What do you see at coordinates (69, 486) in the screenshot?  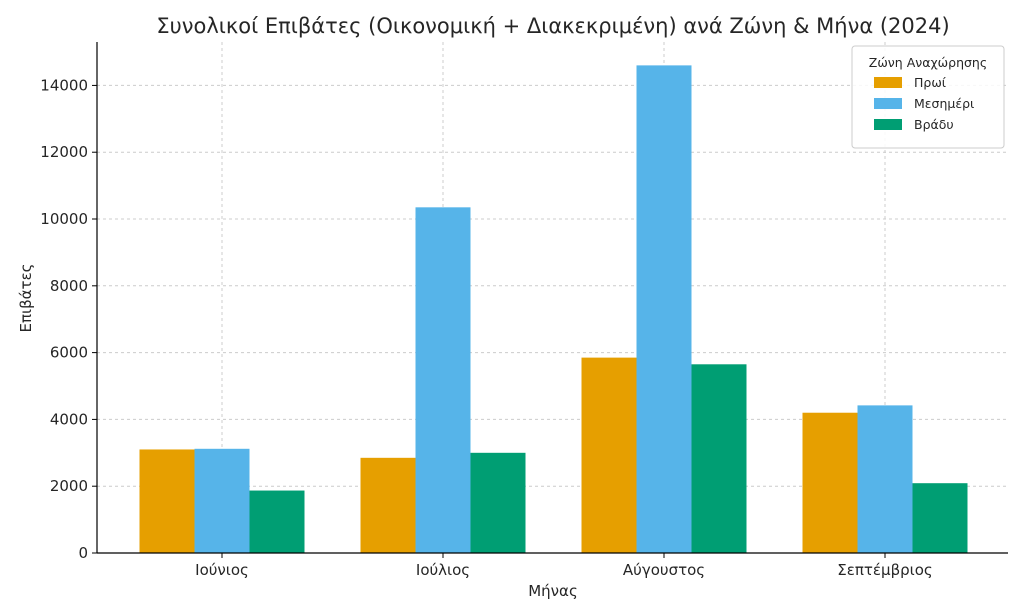 I see `y-tick-label: 2000` at bounding box center [69, 486].